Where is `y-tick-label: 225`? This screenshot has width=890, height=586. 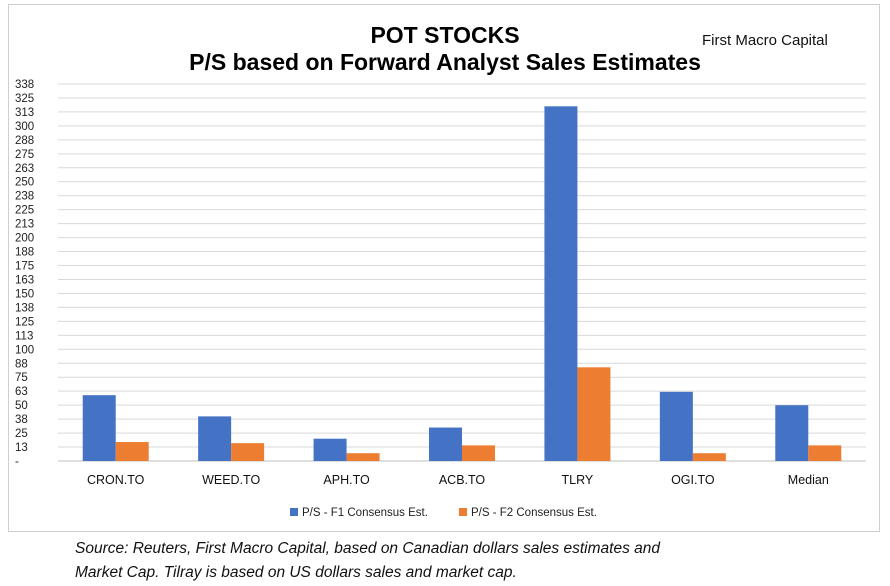
y-tick-label: 225 is located at coordinates (24, 211).